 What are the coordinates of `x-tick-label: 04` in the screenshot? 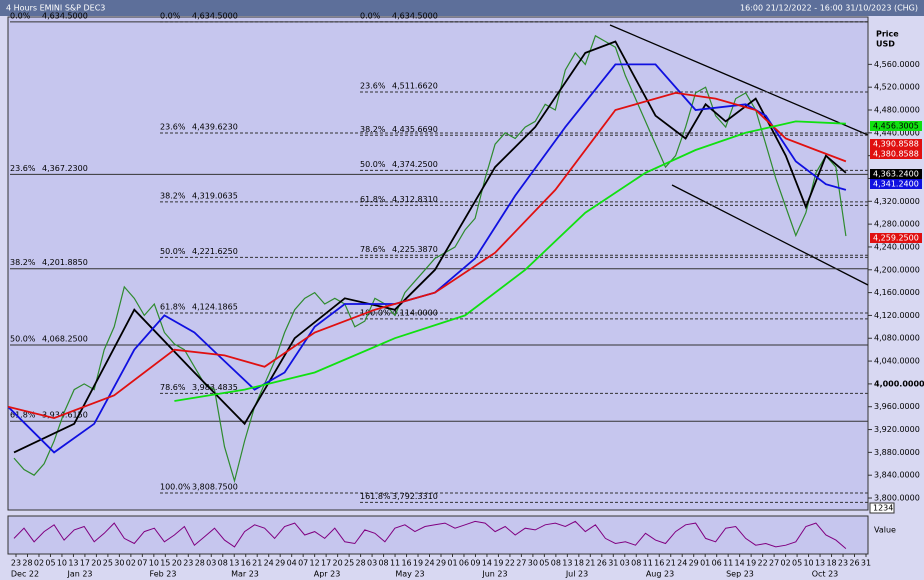 It's located at (292, 563).